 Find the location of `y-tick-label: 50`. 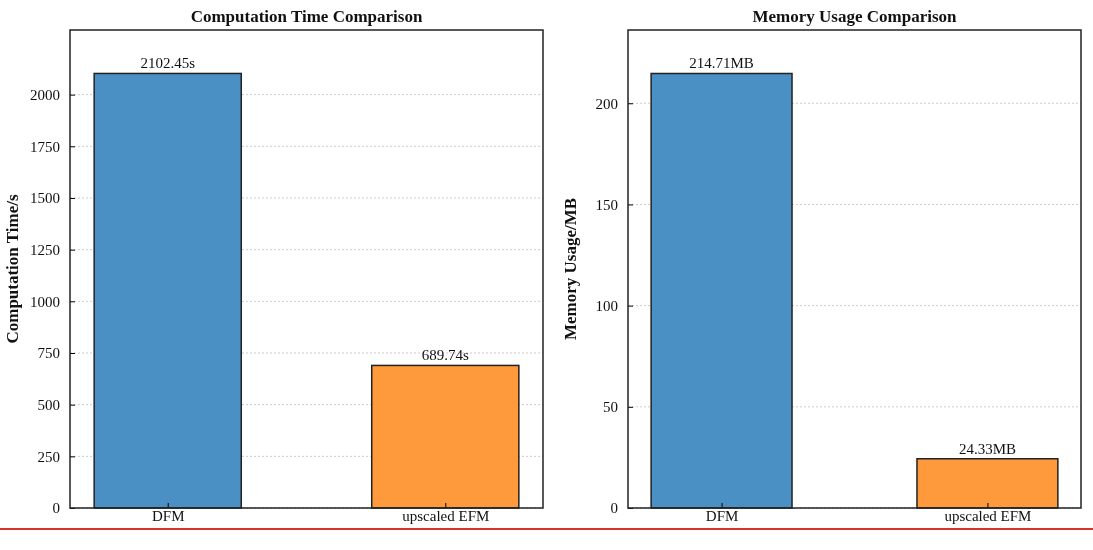

y-tick-label: 50 is located at coordinates (610, 407).